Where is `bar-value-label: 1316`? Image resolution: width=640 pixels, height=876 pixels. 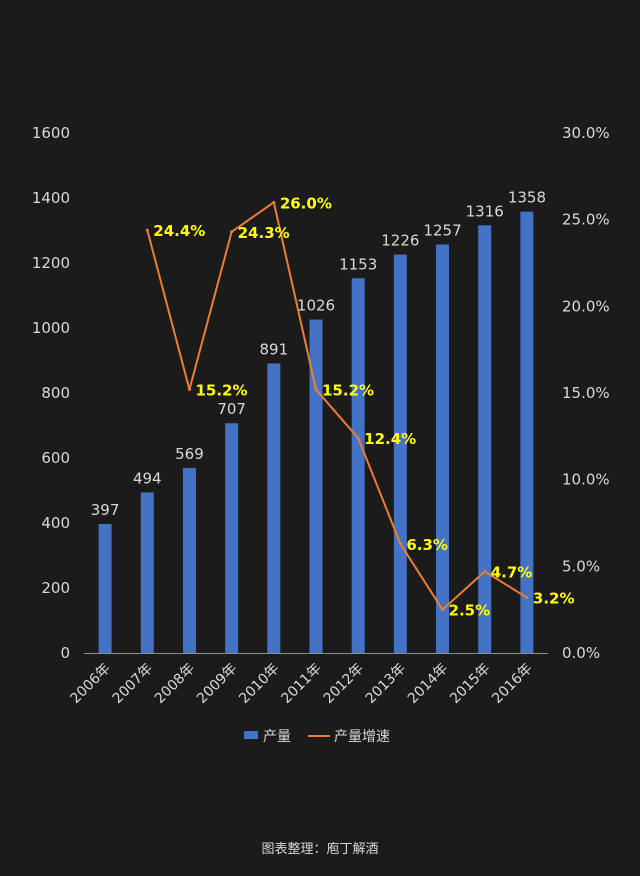
bar-value-label: 1316 is located at coordinates (485, 211).